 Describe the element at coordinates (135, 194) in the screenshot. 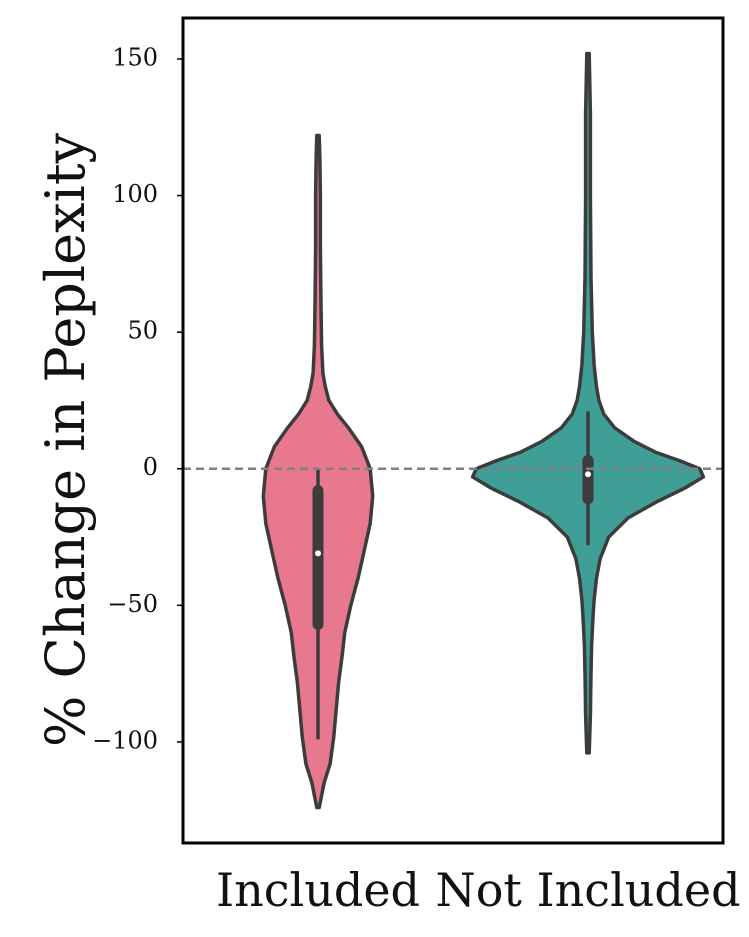

I see `y-tick-label: 100` at that location.